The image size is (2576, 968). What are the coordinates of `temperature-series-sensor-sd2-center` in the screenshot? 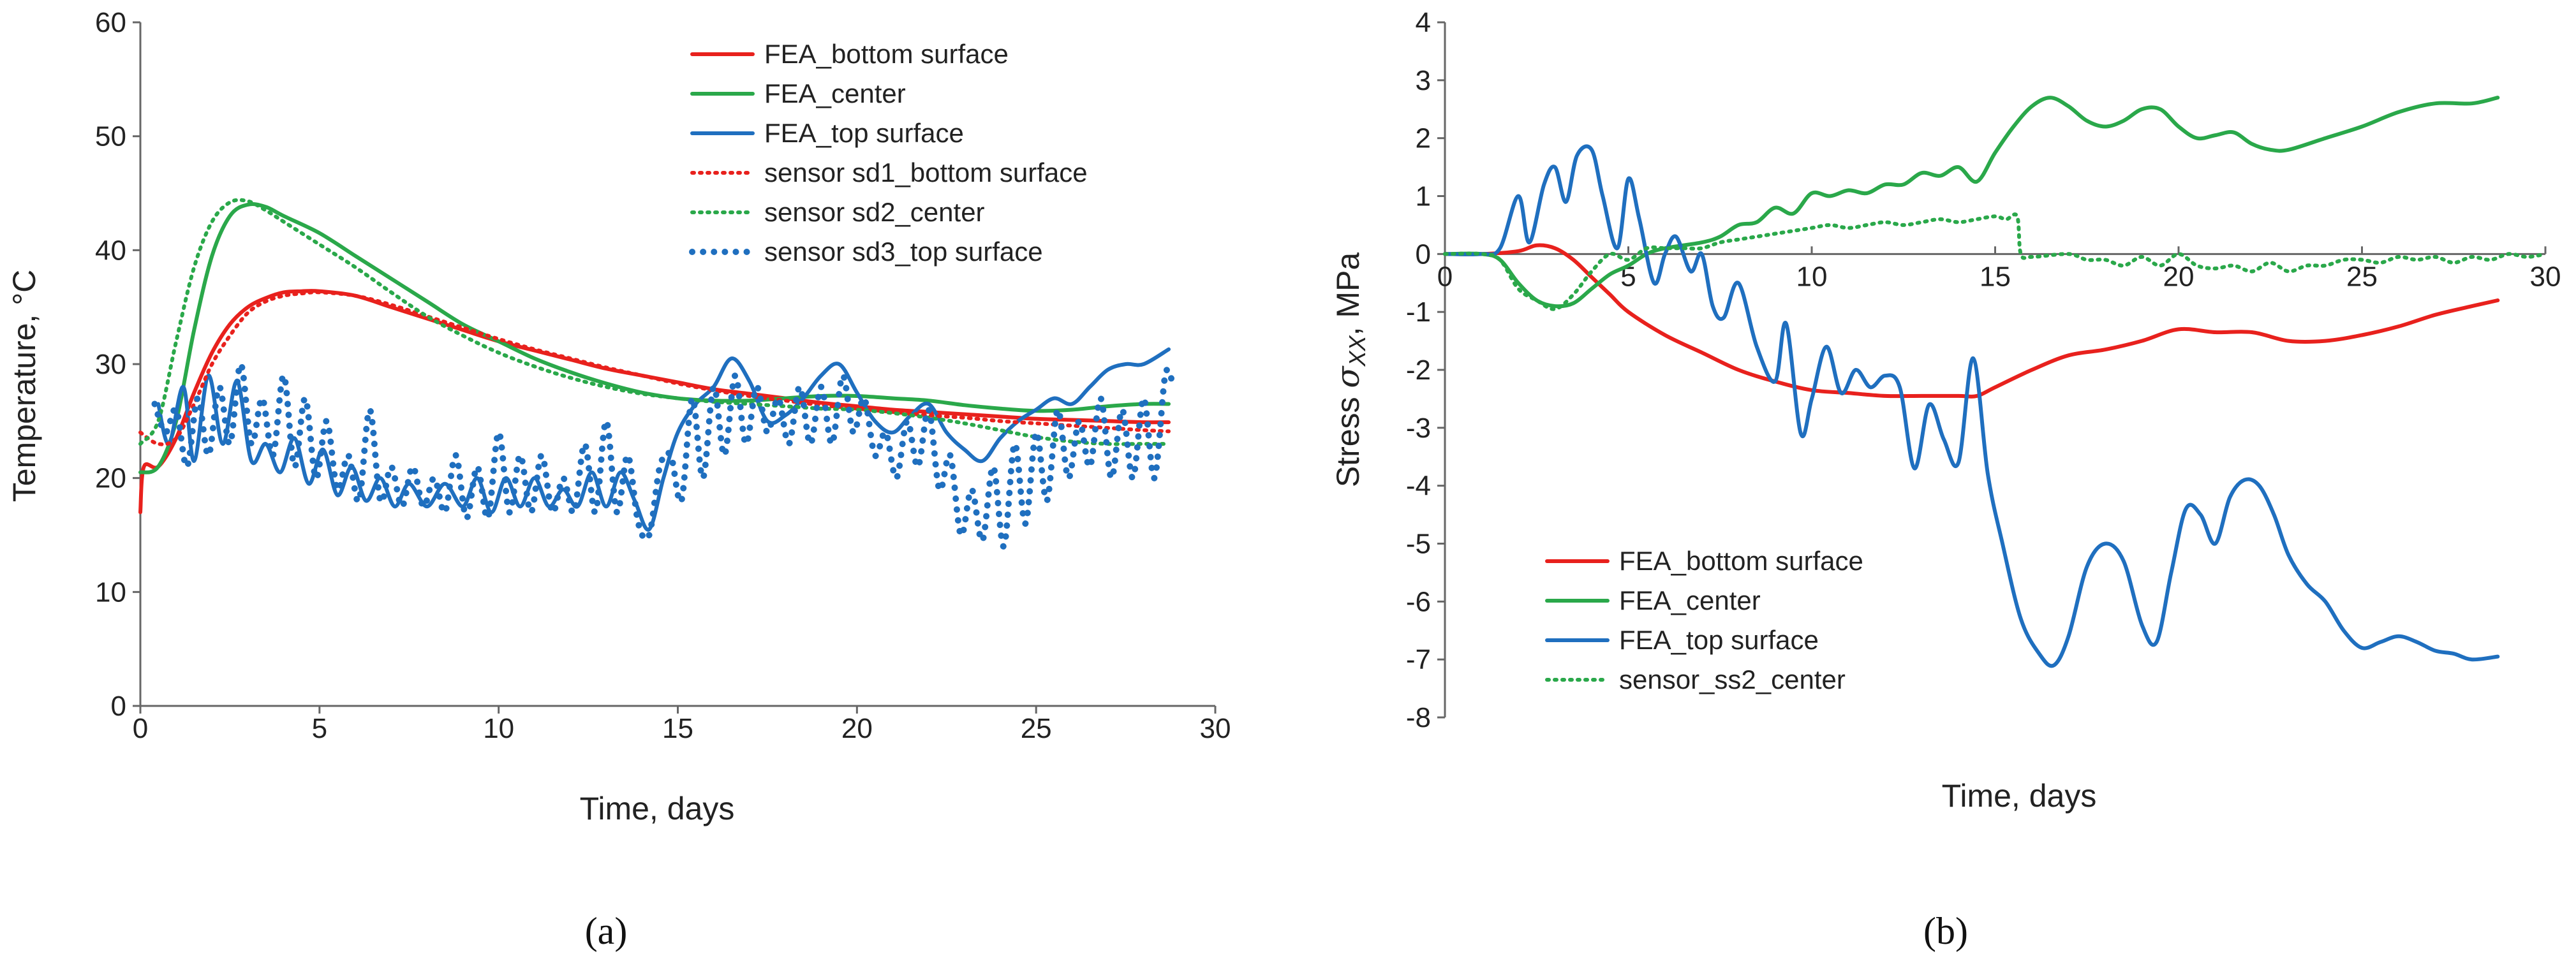 It's located at (654, 322).